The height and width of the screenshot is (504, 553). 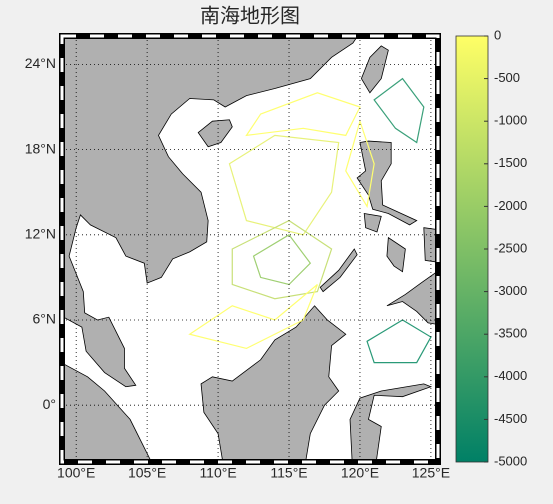 I want to click on colorbar-tick-label: -4000, so click(x=510, y=375).